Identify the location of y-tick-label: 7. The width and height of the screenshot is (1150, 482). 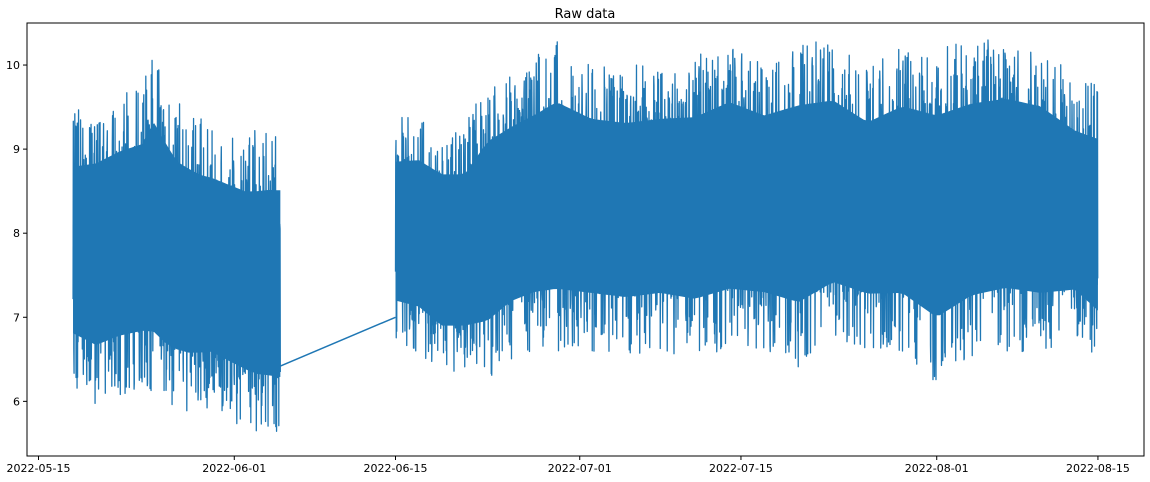
(16, 317).